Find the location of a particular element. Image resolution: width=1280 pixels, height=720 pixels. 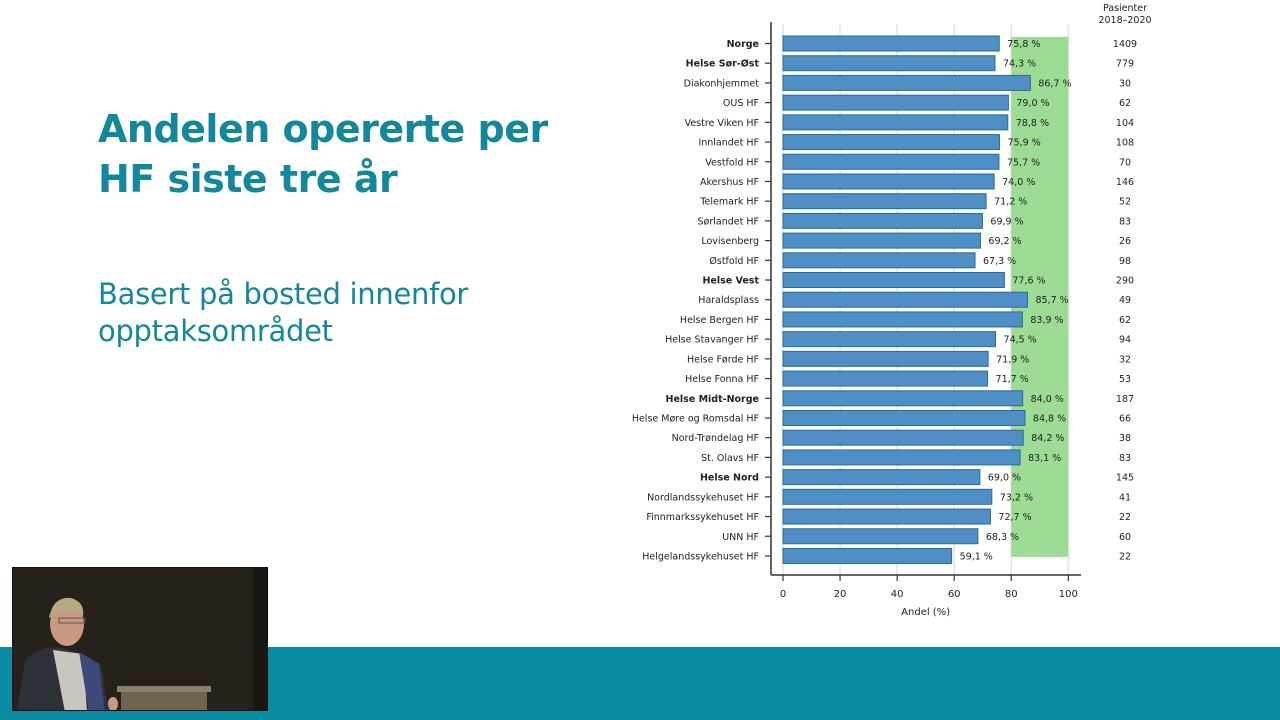

patients-count: 53 is located at coordinates (1125, 379).